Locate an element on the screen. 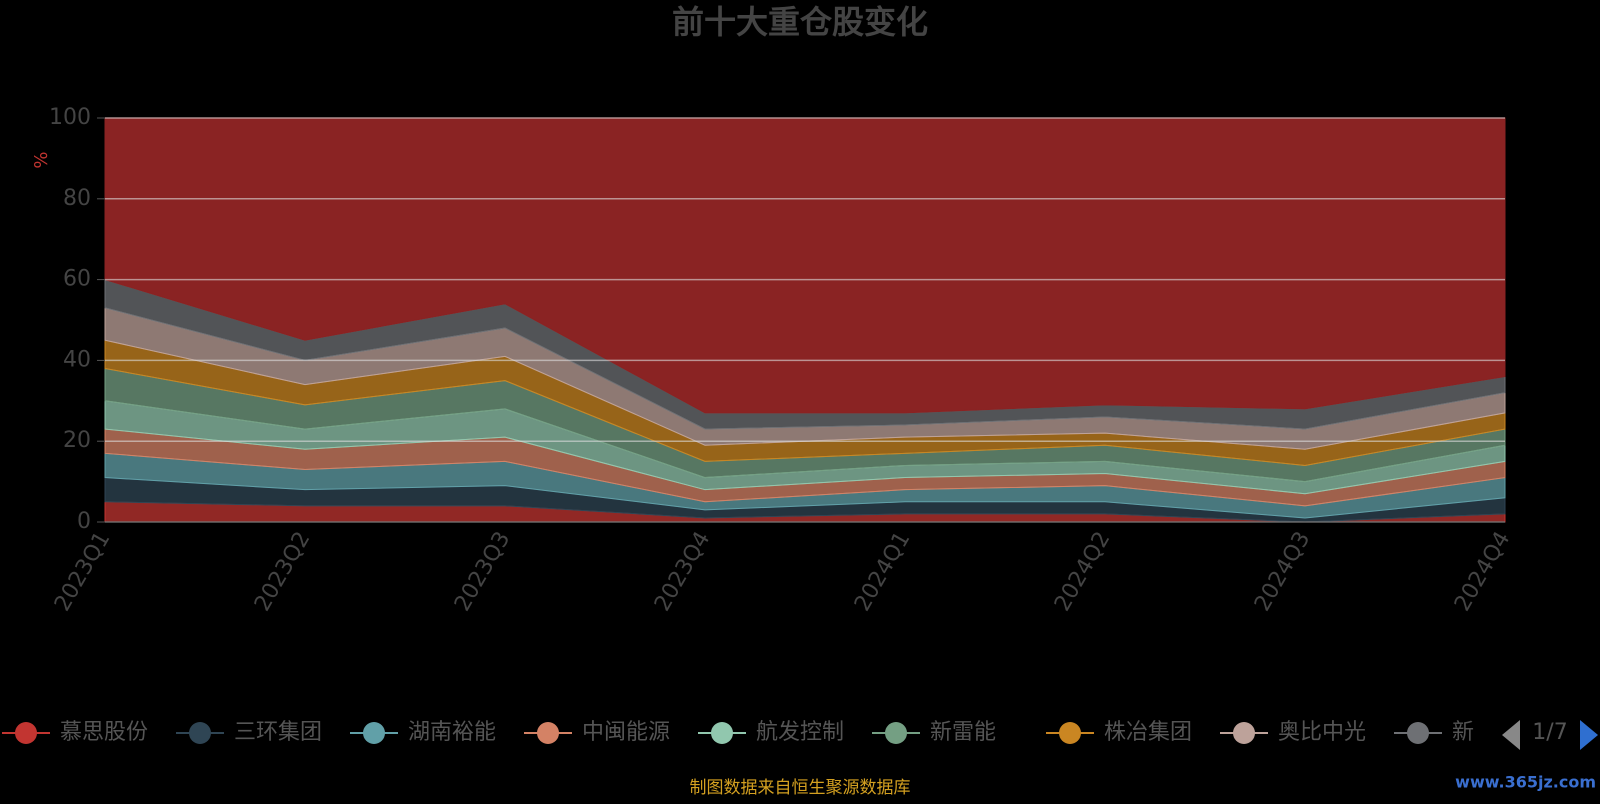  legend-item: 三环集团 is located at coordinates (249, 732).